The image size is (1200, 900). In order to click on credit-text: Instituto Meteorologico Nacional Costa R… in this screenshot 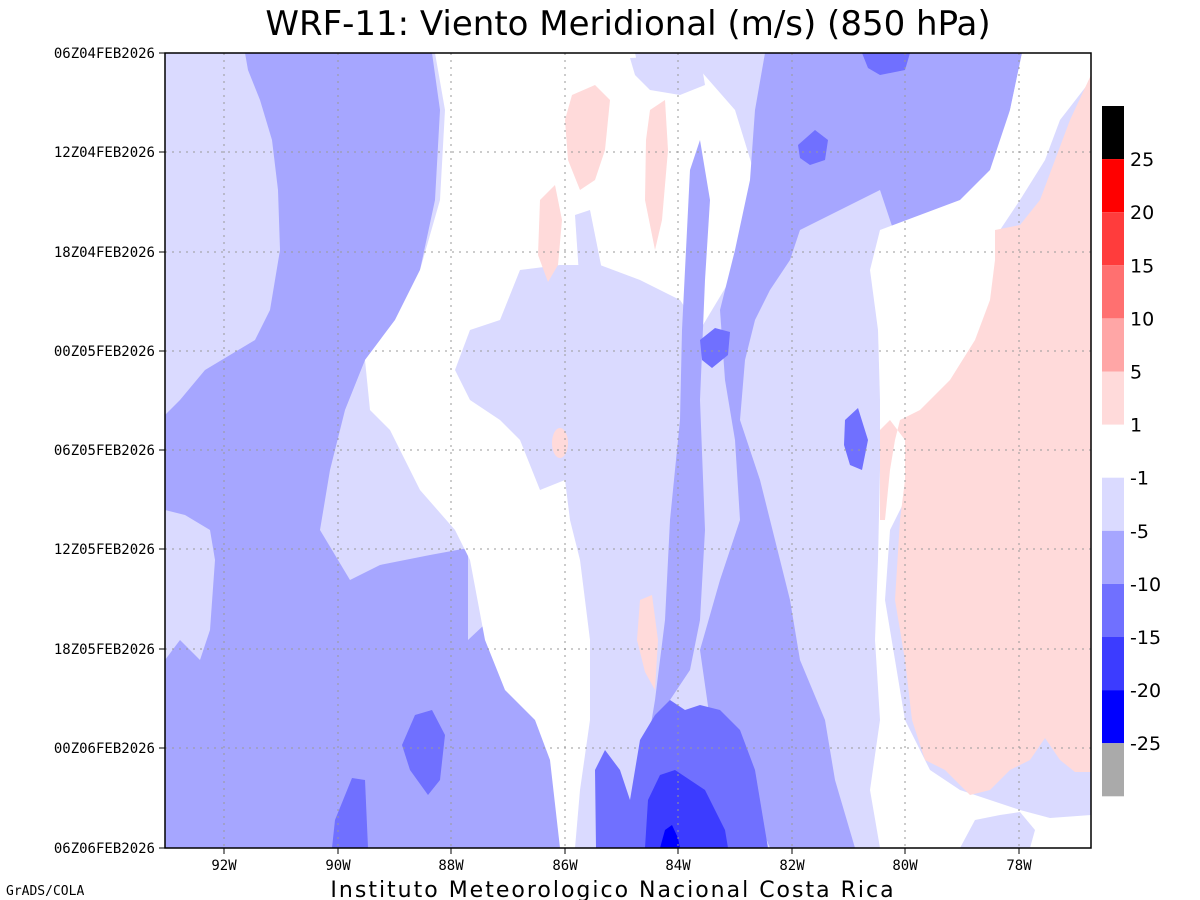, I will do `click(612, 889)`.